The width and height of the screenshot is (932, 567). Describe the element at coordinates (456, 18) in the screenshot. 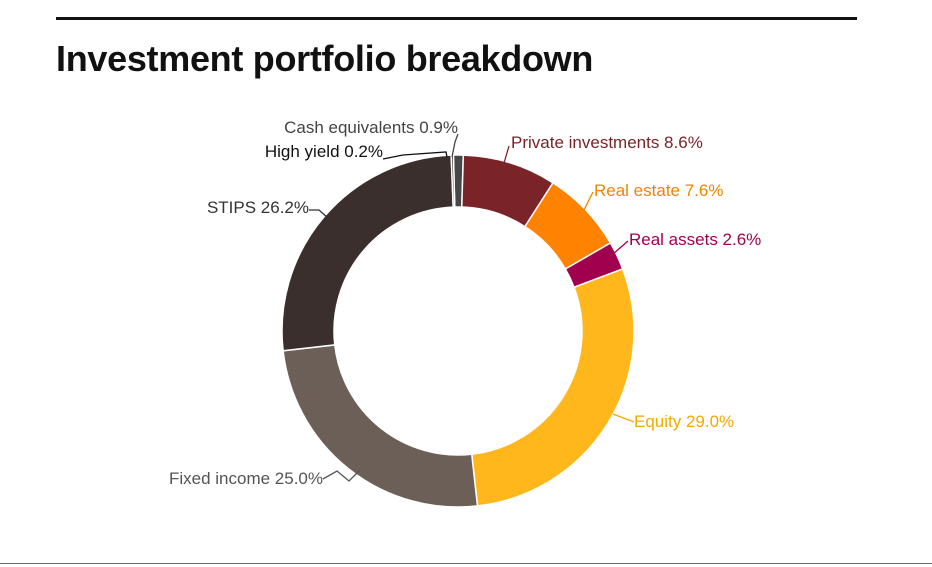

I see `top-rule` at that location.